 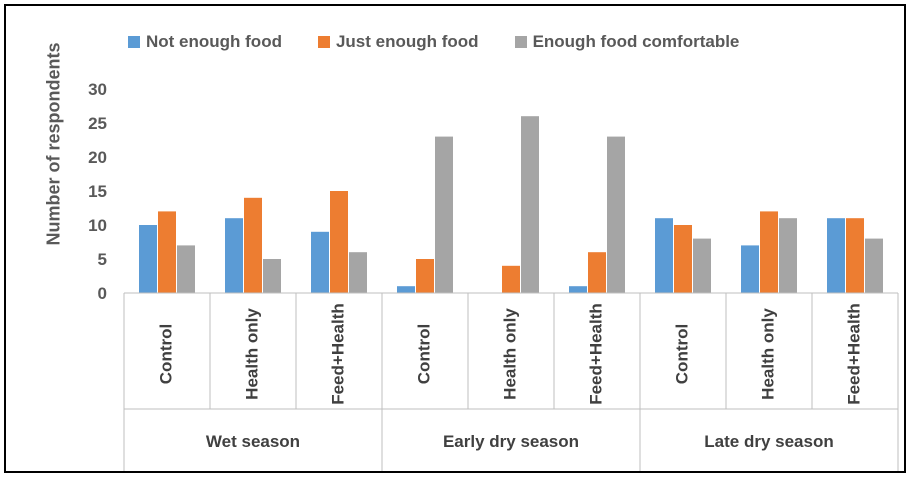 What do you see at coordinates (97, 157) in the screenshot?
I see `y-tick-label: 20` at bounding box center [97, 157].